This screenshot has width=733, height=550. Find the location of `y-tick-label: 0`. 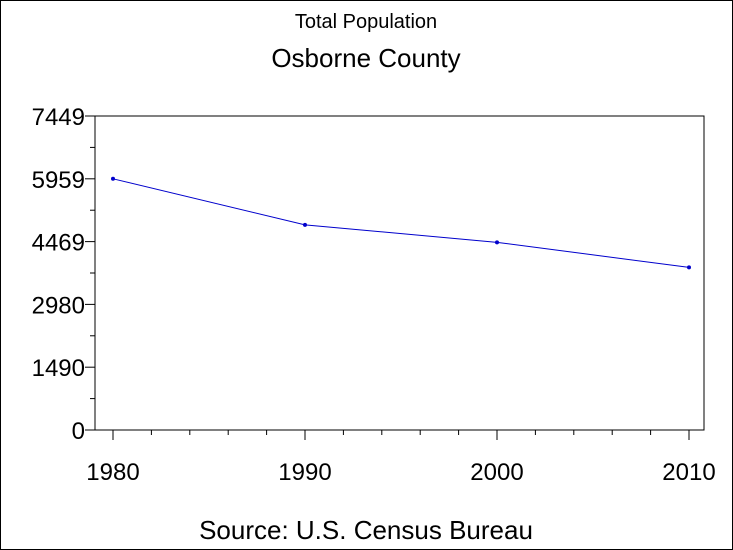

y-tick-label: 0 is located at coordinates (78, 431).